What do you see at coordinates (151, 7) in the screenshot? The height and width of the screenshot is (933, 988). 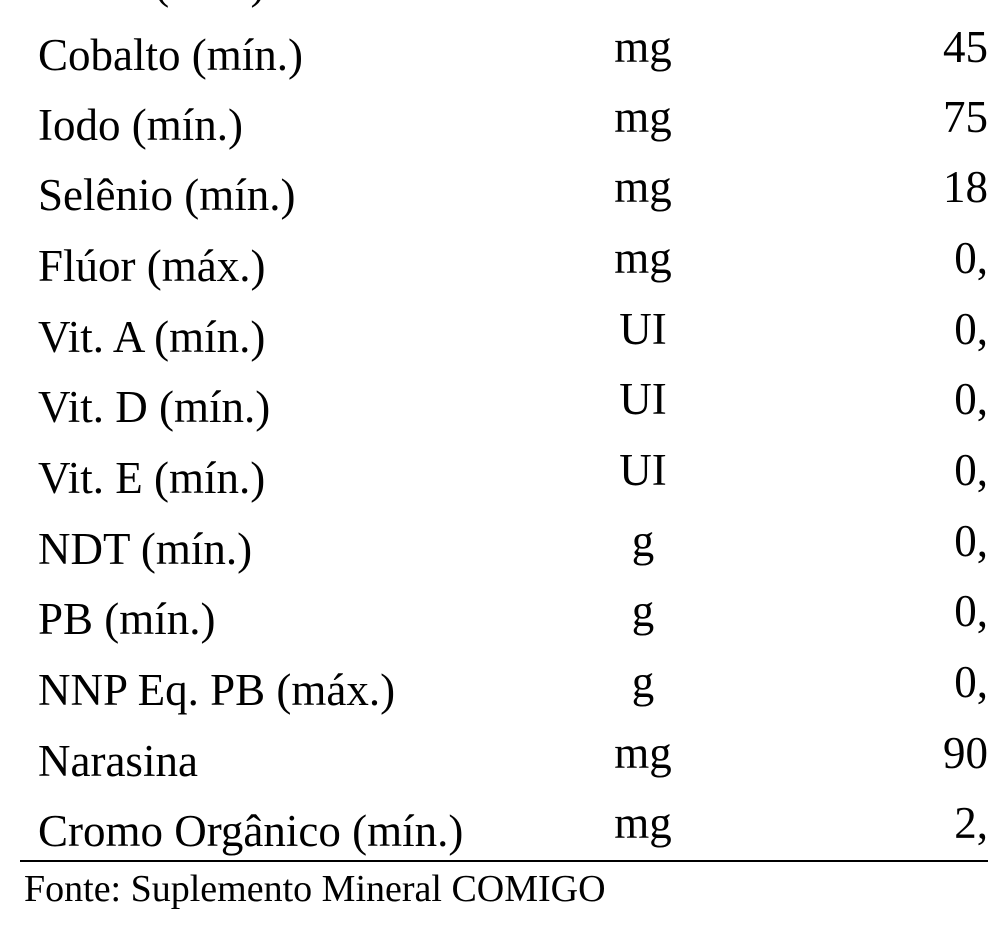 I see `row-name: Zinco (mín.)` at bounding box center [151, 7].